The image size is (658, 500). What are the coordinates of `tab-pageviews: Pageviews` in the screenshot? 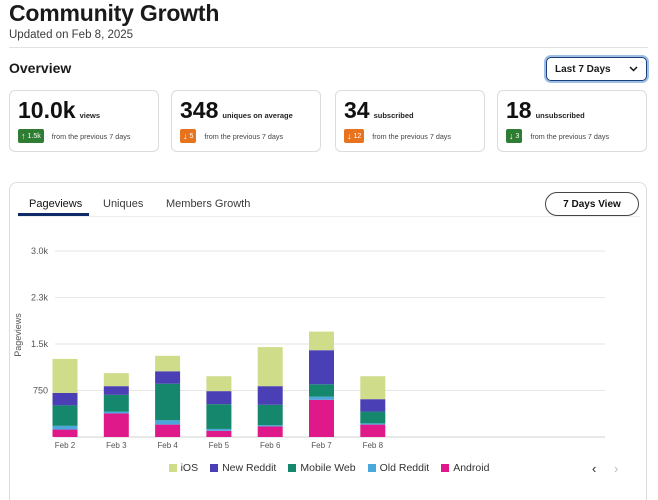 It's located at (56, 204).